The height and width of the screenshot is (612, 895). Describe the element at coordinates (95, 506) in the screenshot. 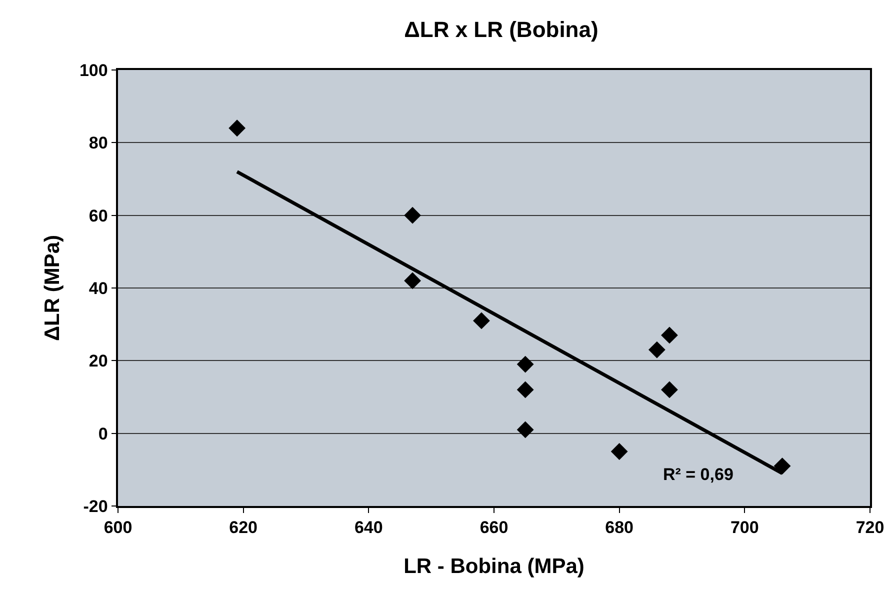

I see `y-tick-label: -20` at that location.